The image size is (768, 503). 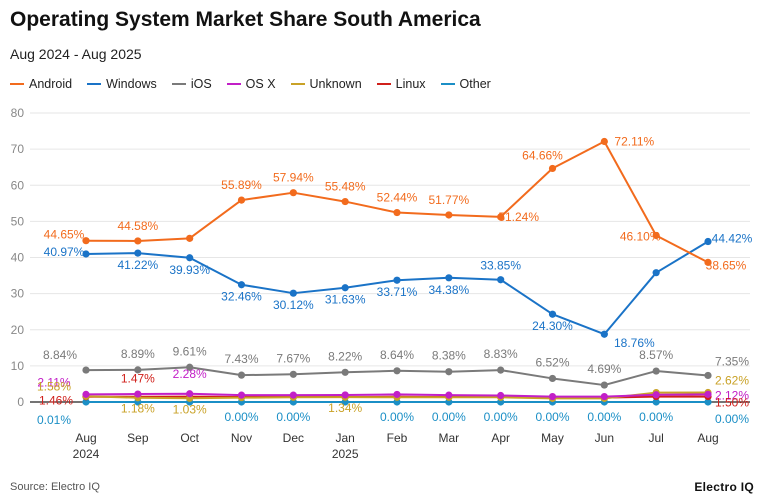 What do you see at coordinates (190, 351) in the screenshot?
I see `data-label-ios: 9.61%` at bounding box center [190, 351].